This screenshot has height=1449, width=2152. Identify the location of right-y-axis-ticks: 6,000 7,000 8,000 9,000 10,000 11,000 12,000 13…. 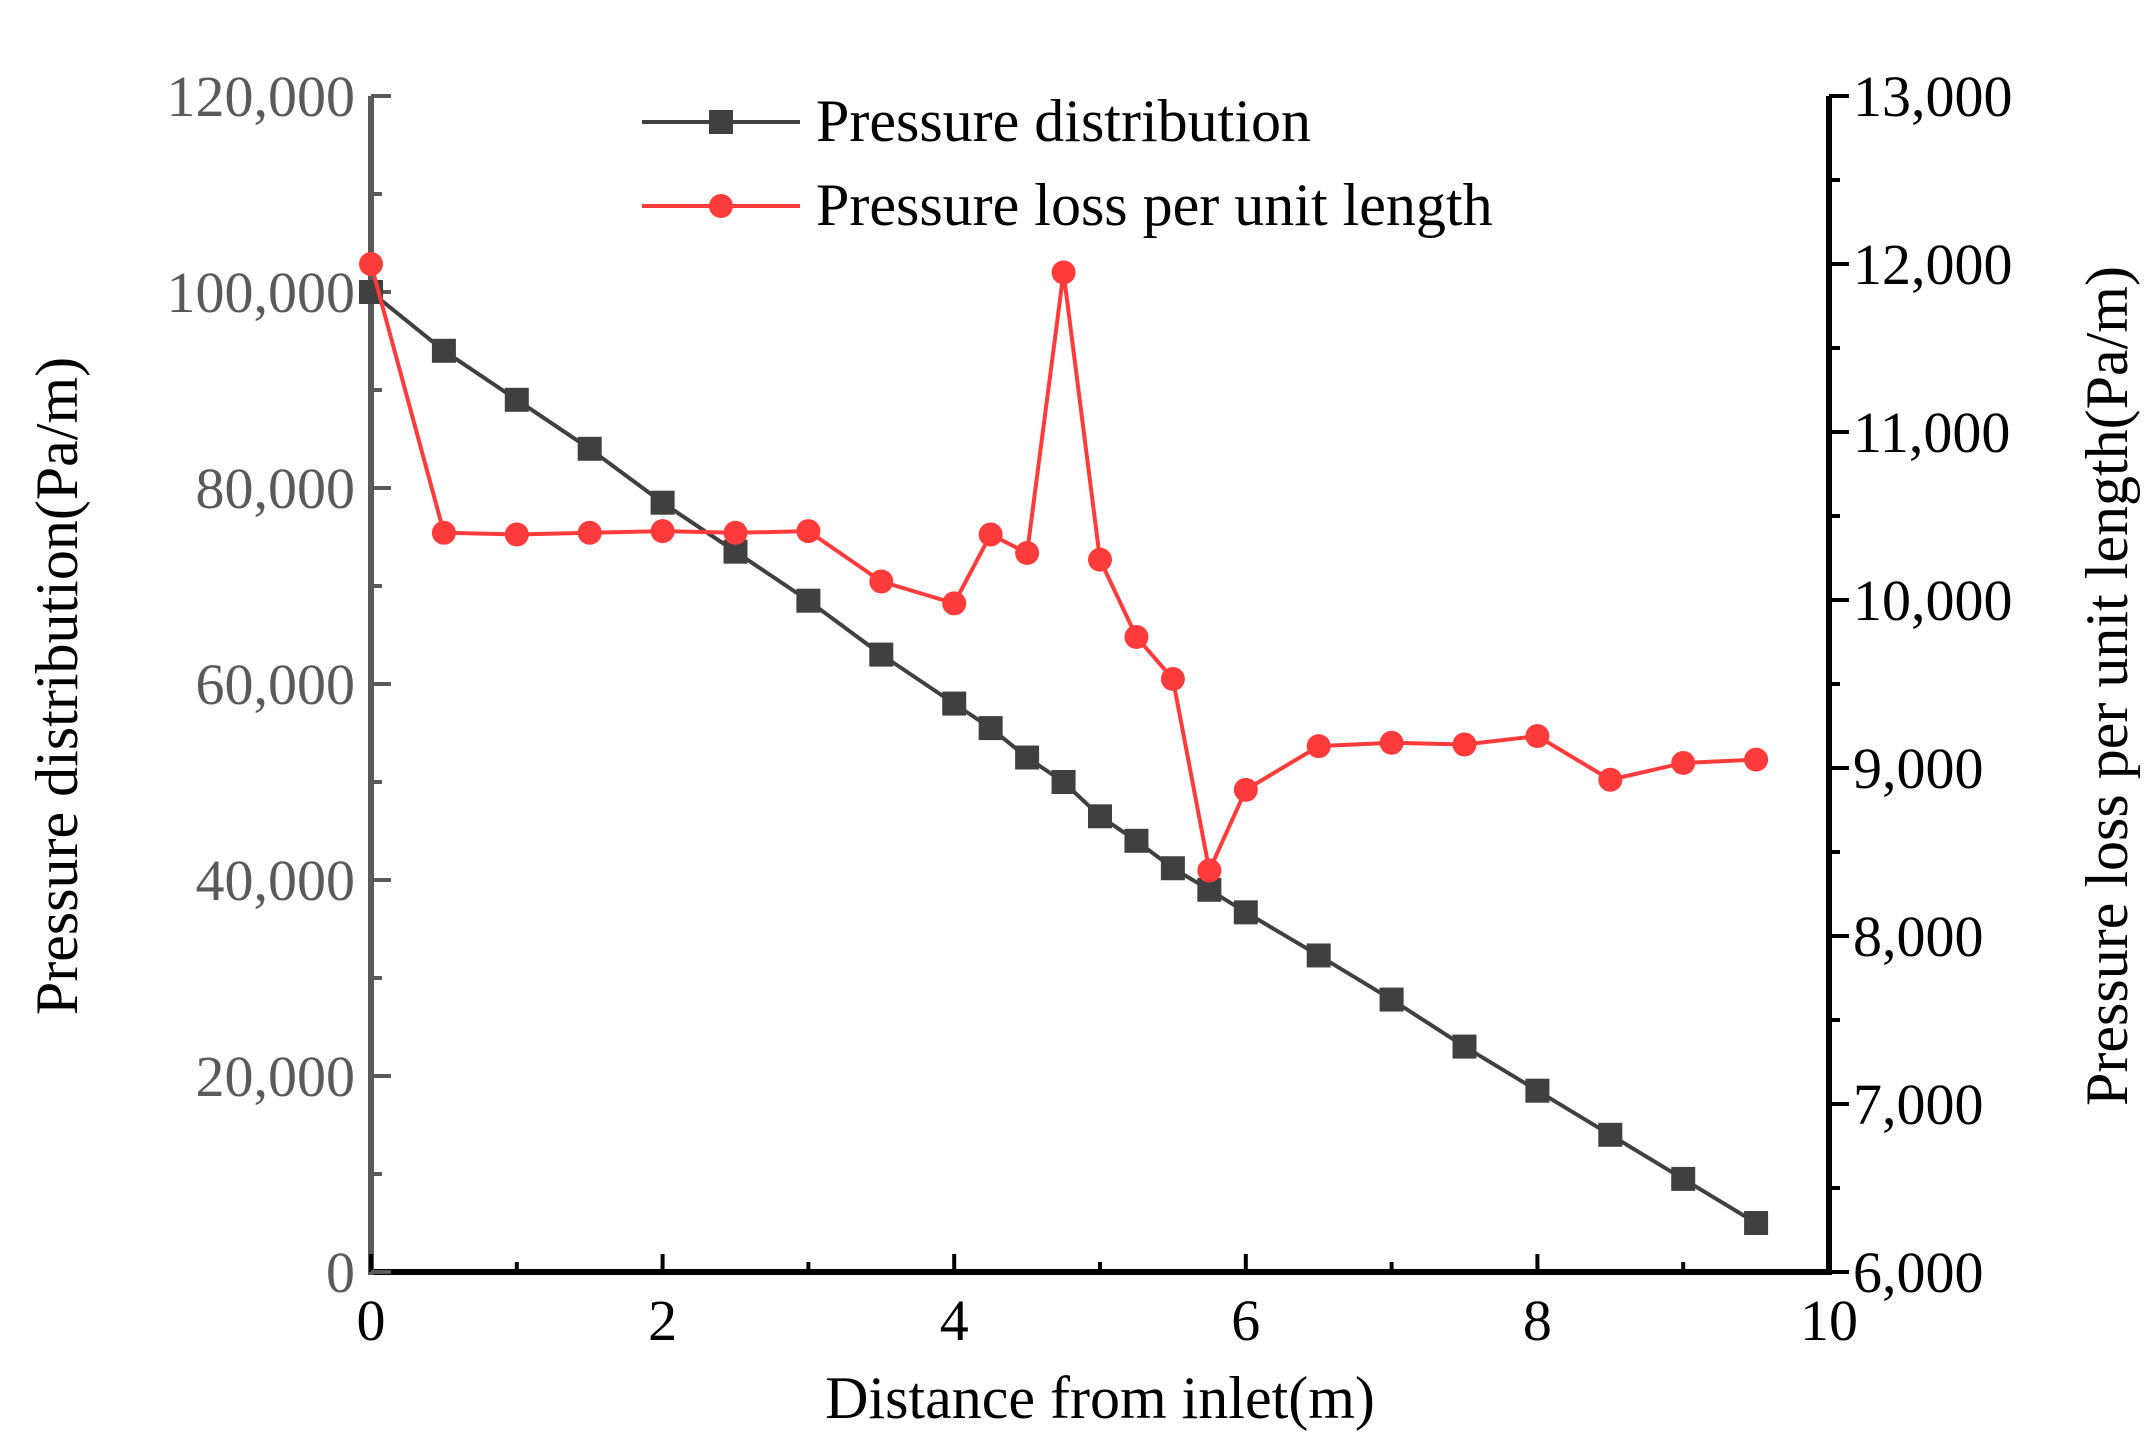
(1921, 684).